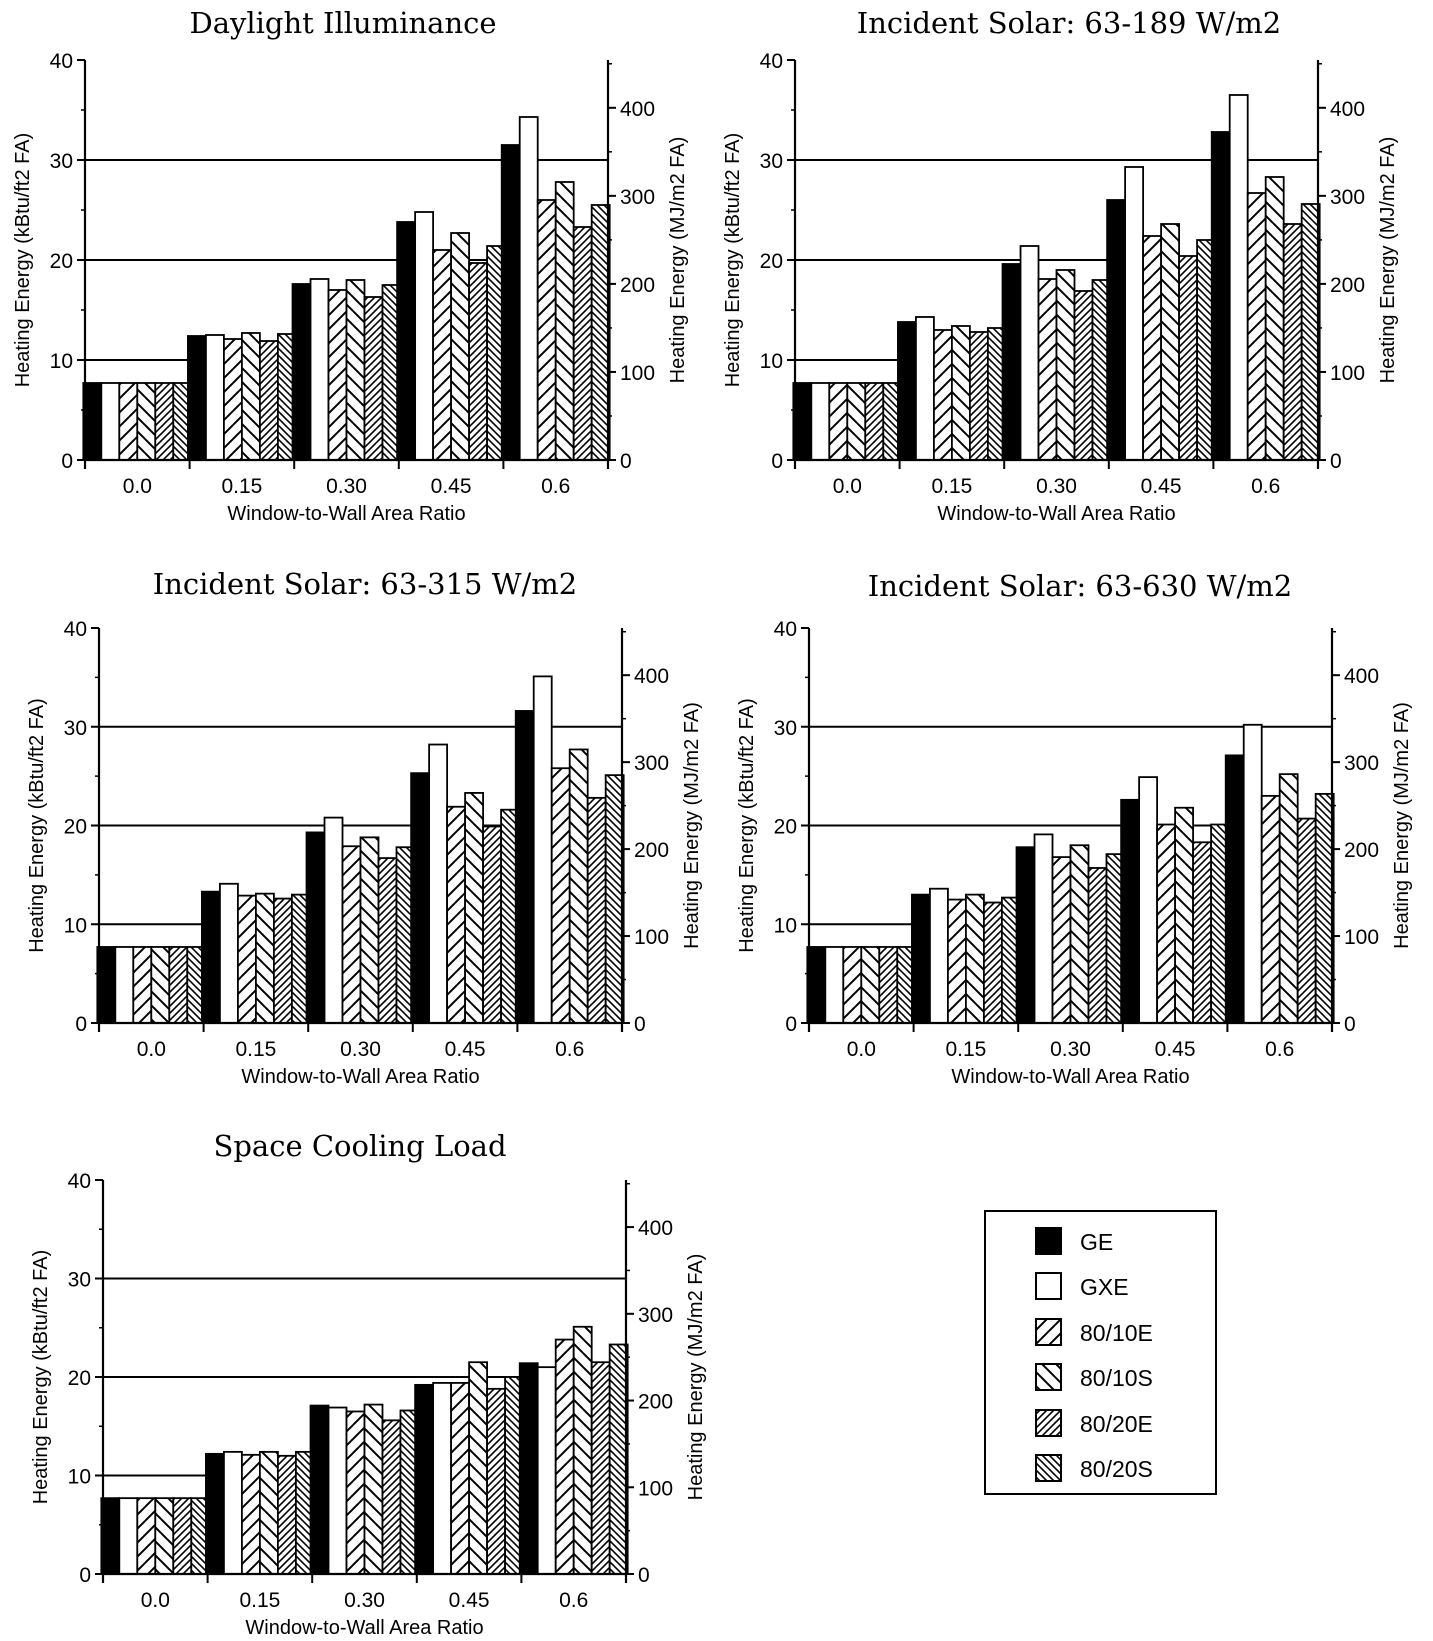 This screenshot has width=1433, height=1641. Describe the element at coordinates (1048, 1468) in the screenshot. I see `legend-swatch-80-20s` at that location.